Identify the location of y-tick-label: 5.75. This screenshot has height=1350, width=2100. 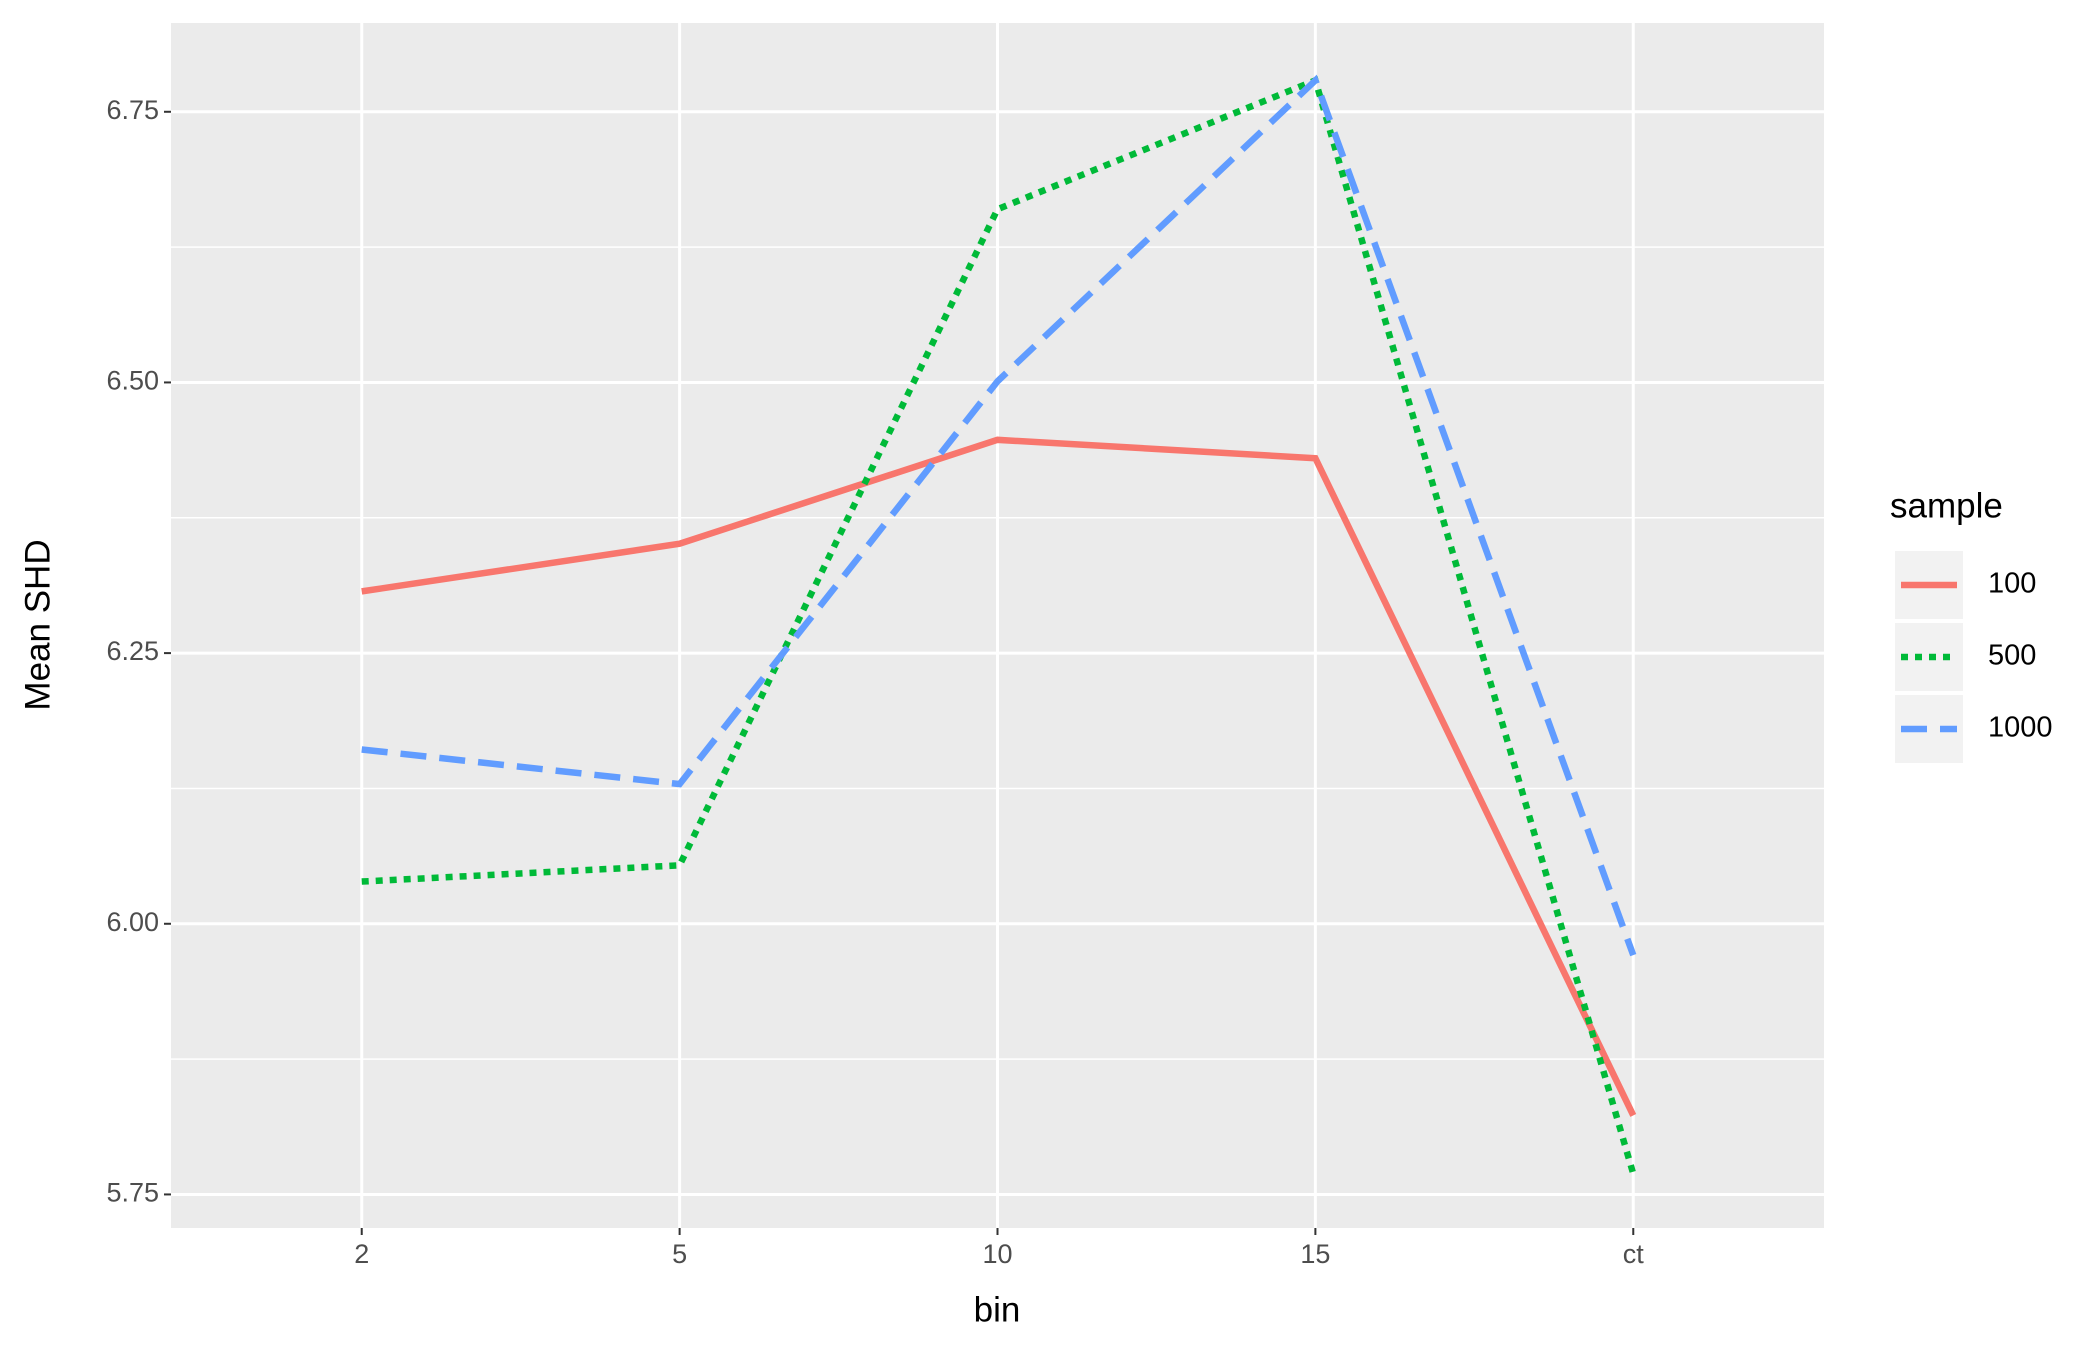
(132, 1193).